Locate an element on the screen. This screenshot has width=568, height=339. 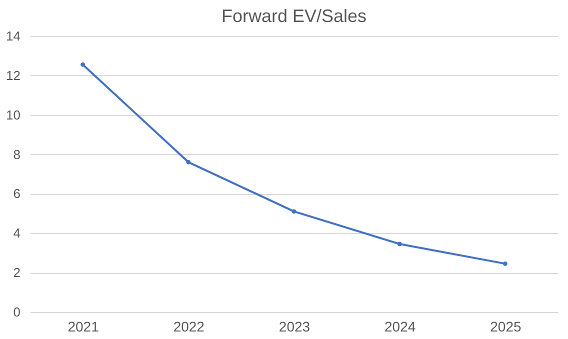
y-tick-label: 4 is located at coordinates (16, 233).